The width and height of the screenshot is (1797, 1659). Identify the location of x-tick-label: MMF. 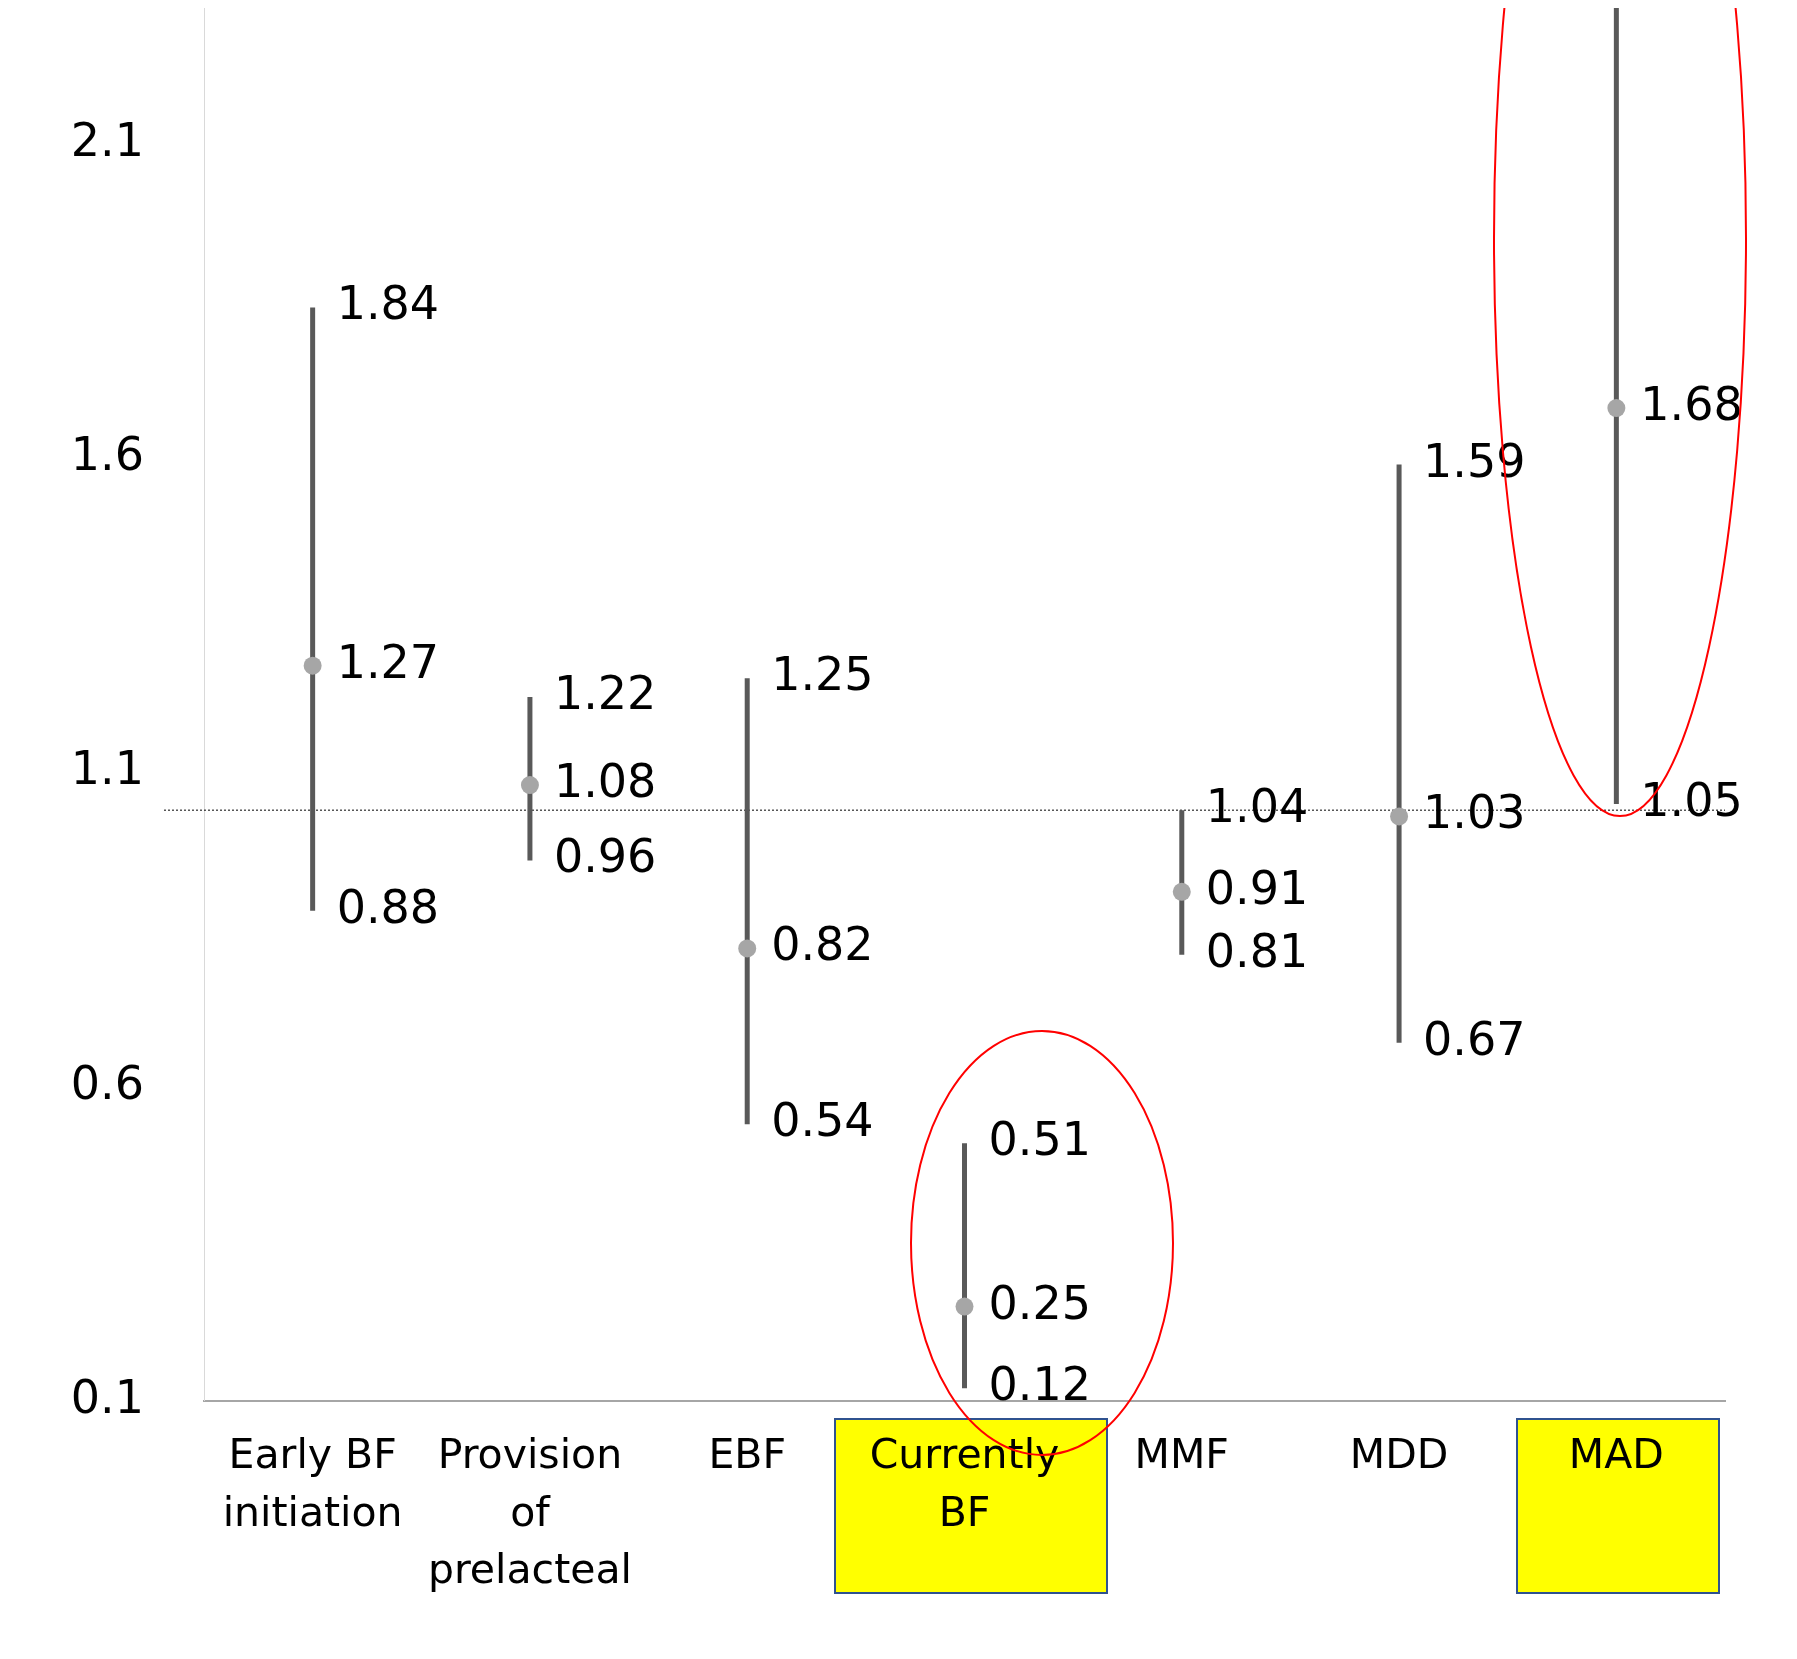
(1181, 1454).